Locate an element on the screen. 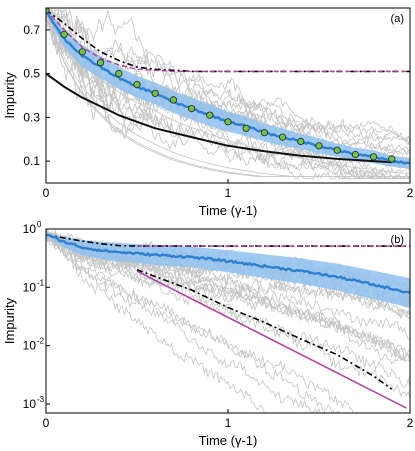 This screenshot has width=415, height=451. y-tick-exponent: 0 is located at coordinates (39, 224).